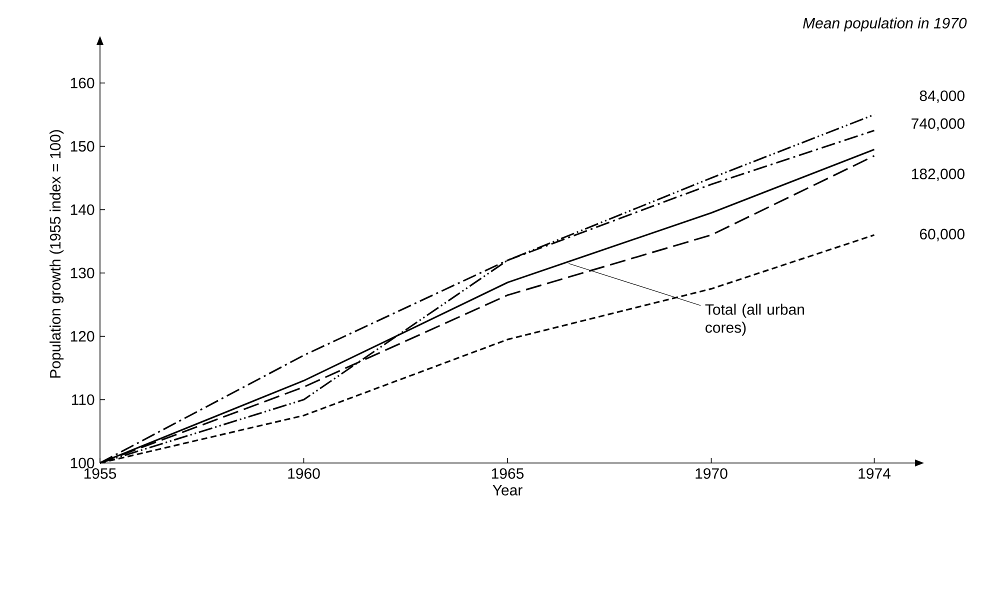 This screenshot has width=982, height=589. I want to click on y-tick-label: 100, so click(82, 463).